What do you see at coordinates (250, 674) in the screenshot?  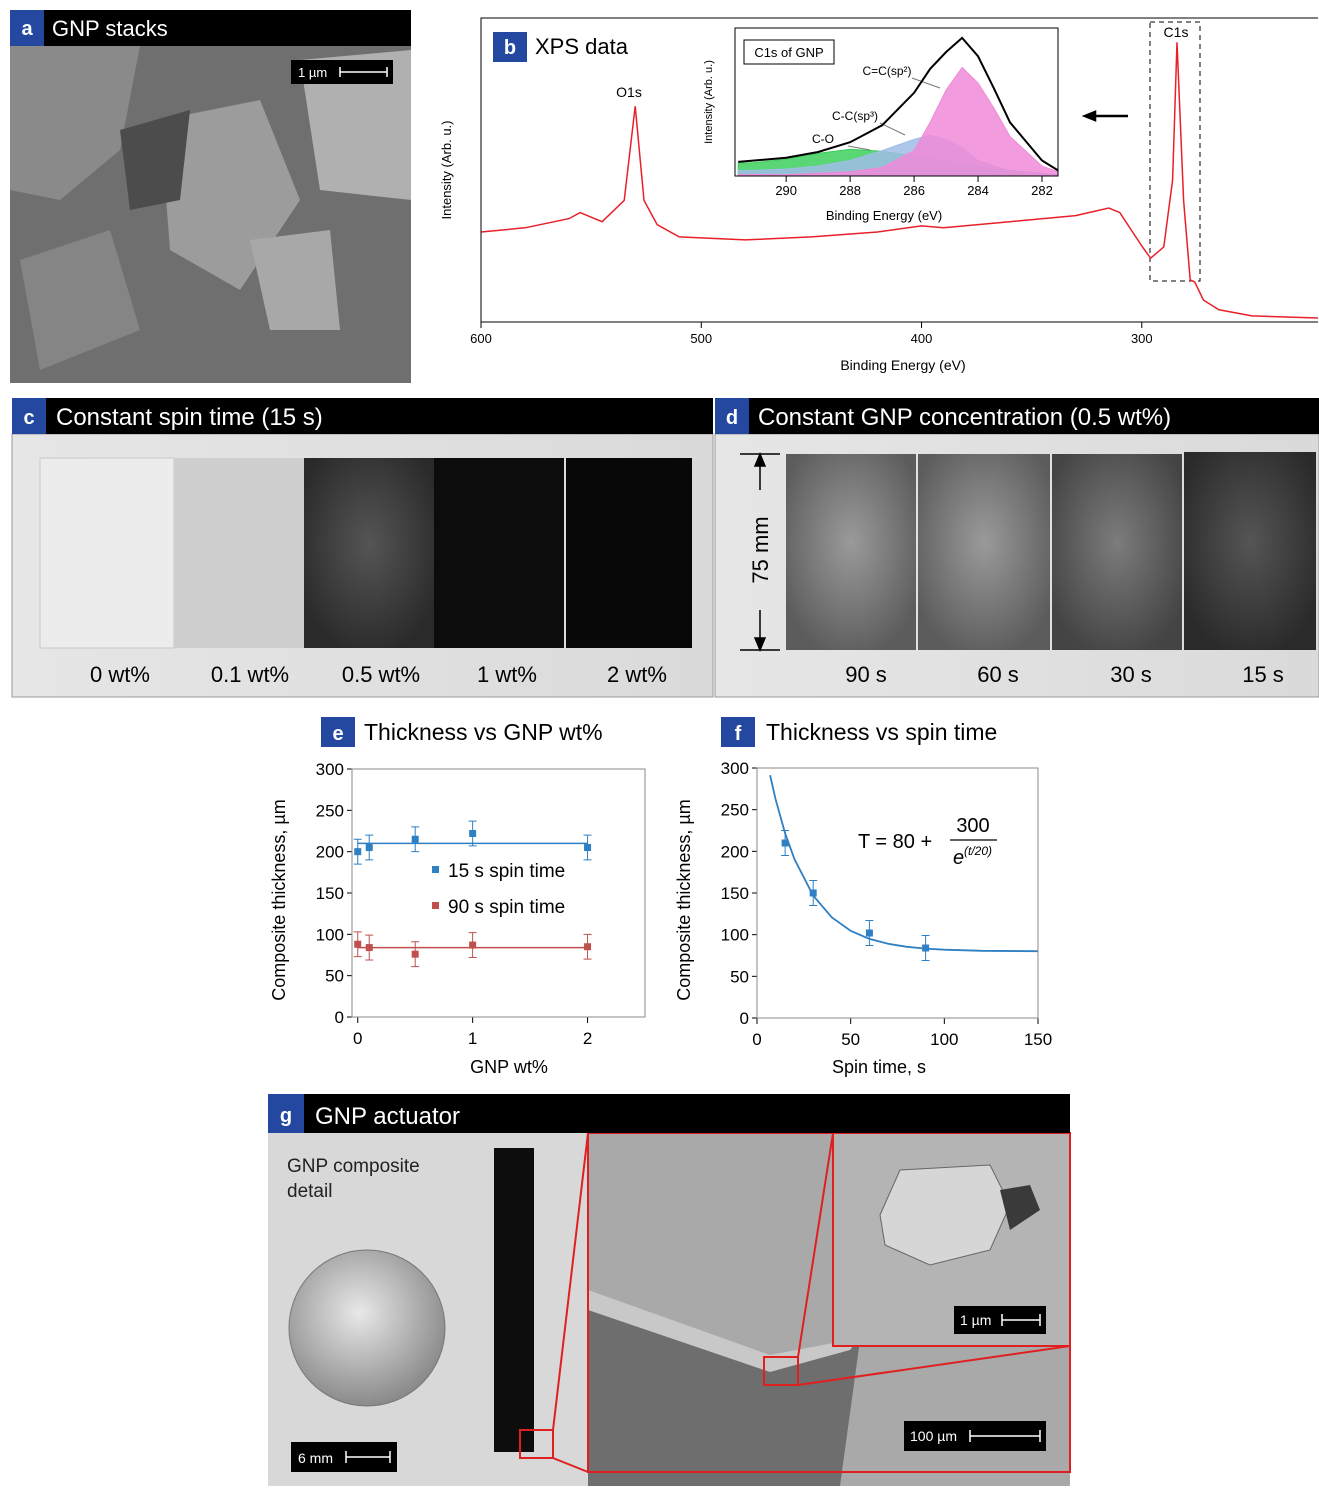 I see `sample-label: 0.1 wt%` at bounding box center [250, 674].